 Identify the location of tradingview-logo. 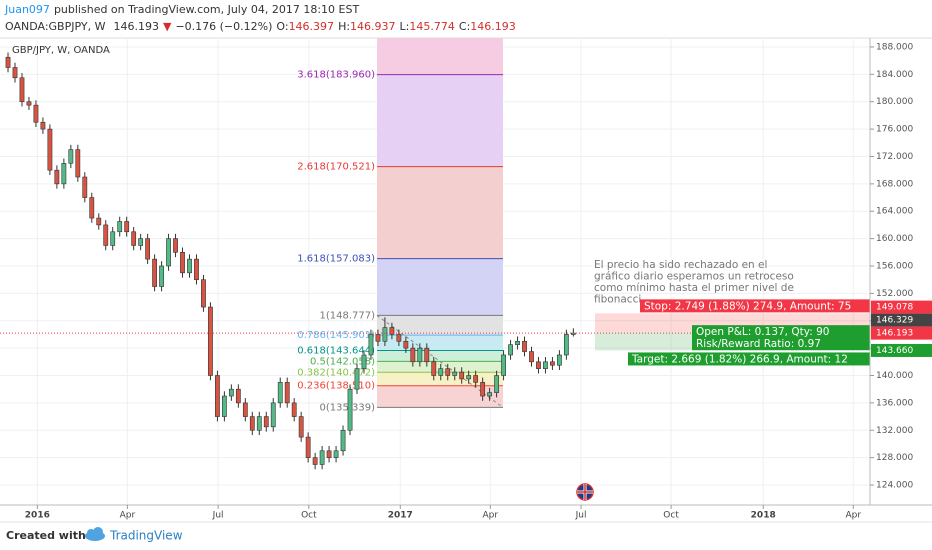
(95, 534).